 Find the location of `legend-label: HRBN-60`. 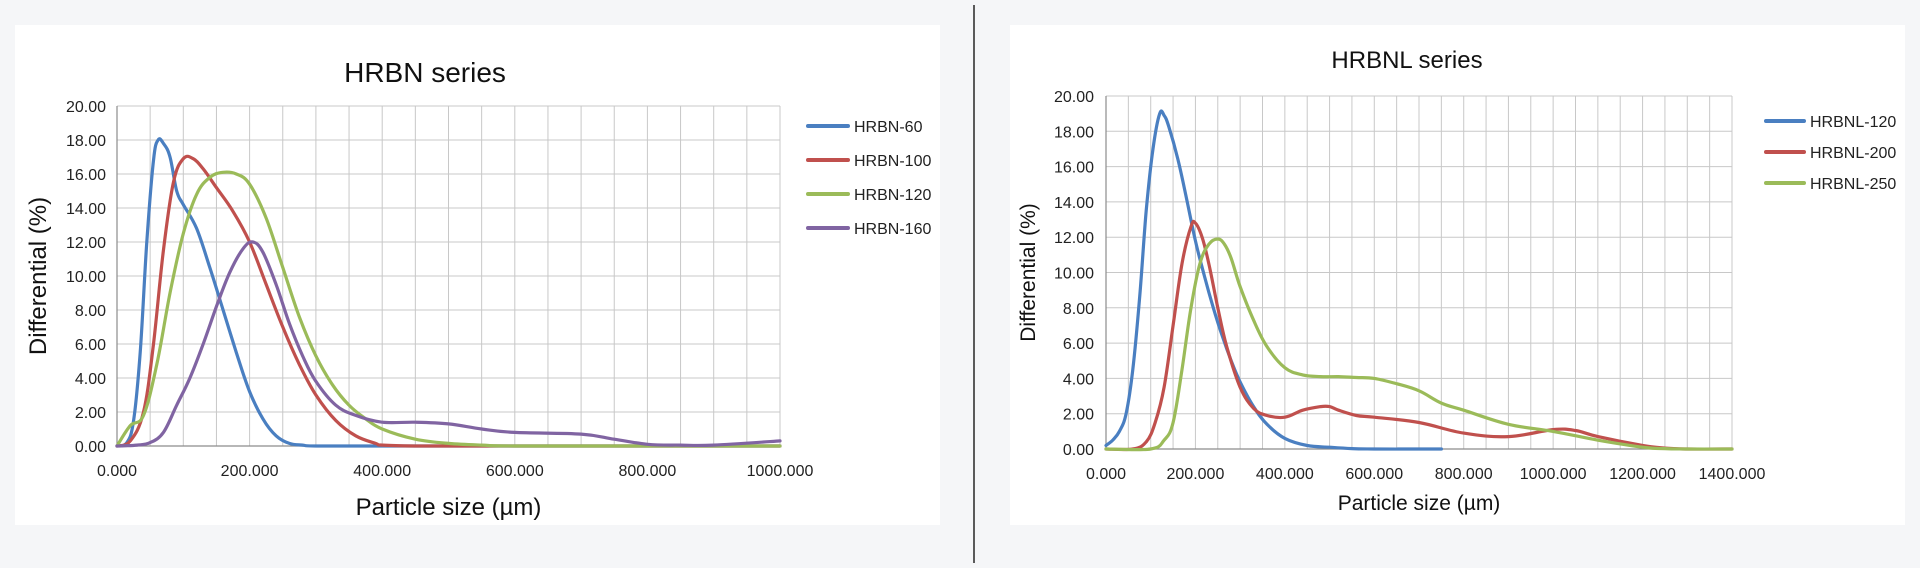

legend-label: HRBN-60 is located at coordinates (888, 127).